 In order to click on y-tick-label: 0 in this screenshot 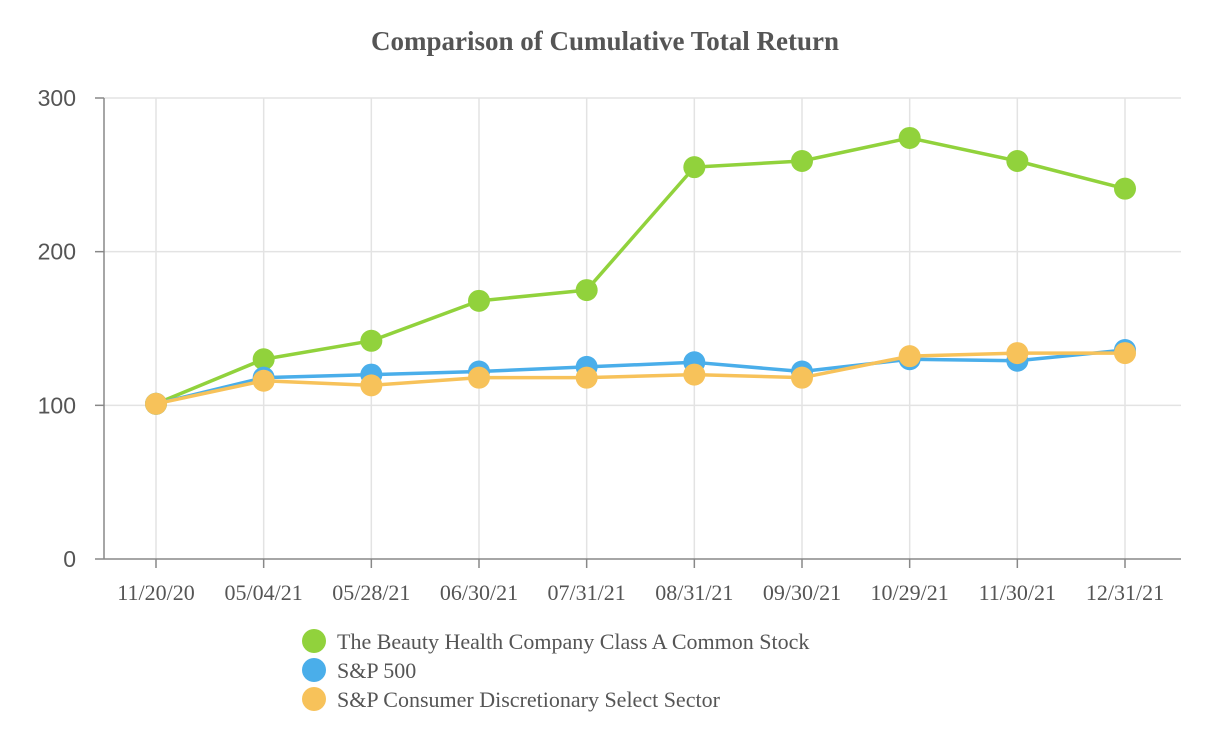, I will do `click(69, 559)`.